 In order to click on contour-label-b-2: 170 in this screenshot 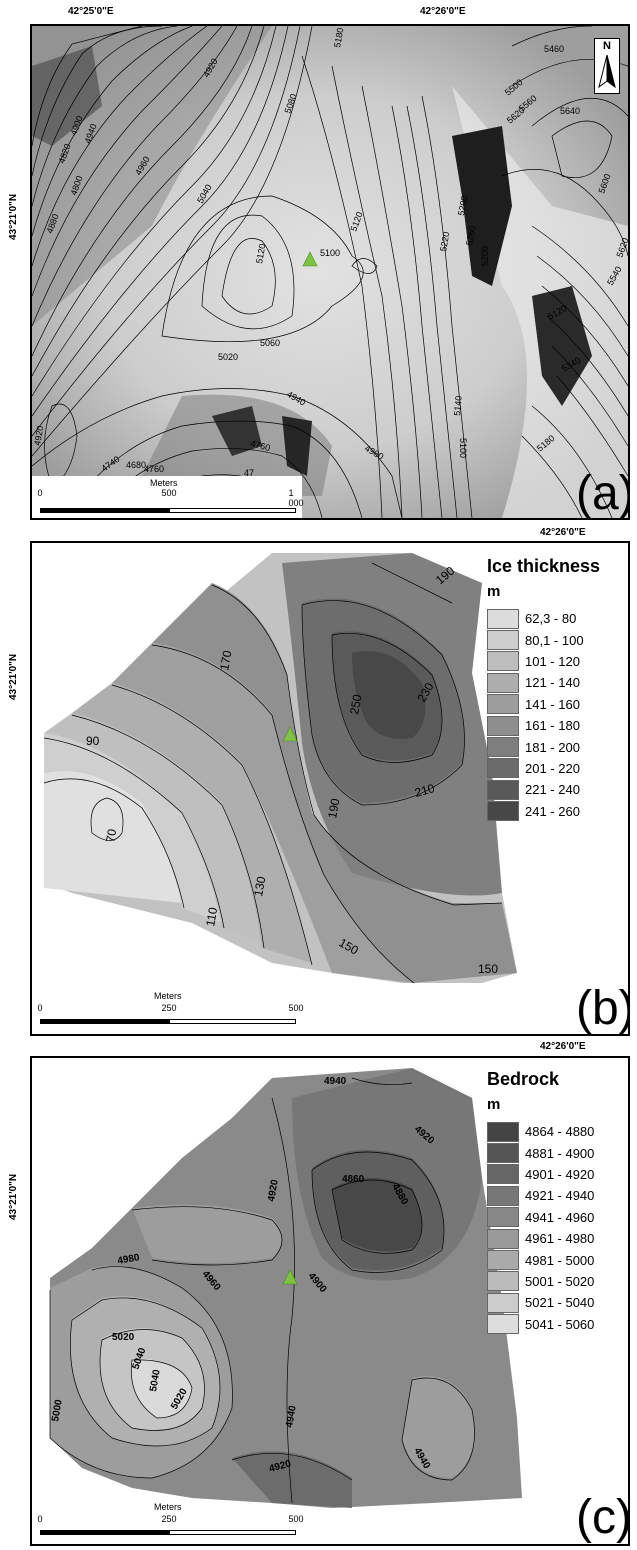, I will do `click(225, 660)`.